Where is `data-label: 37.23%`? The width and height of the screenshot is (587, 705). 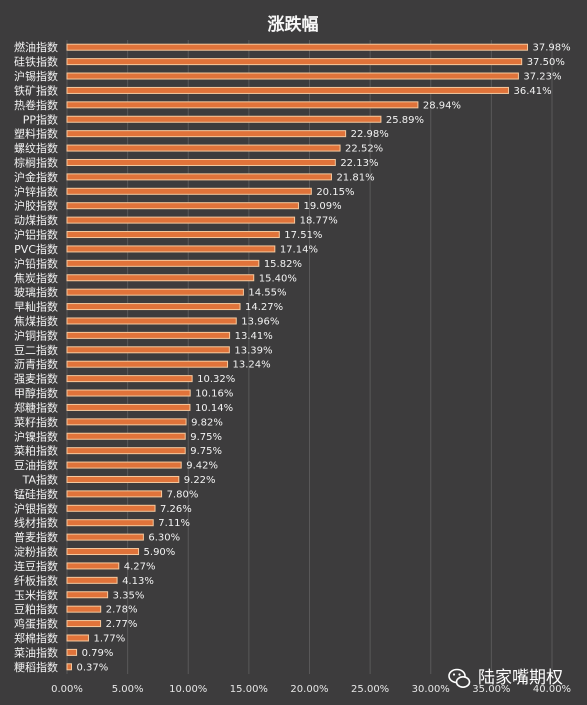 data-label: 37.23% is located at coordinates (542, 77).